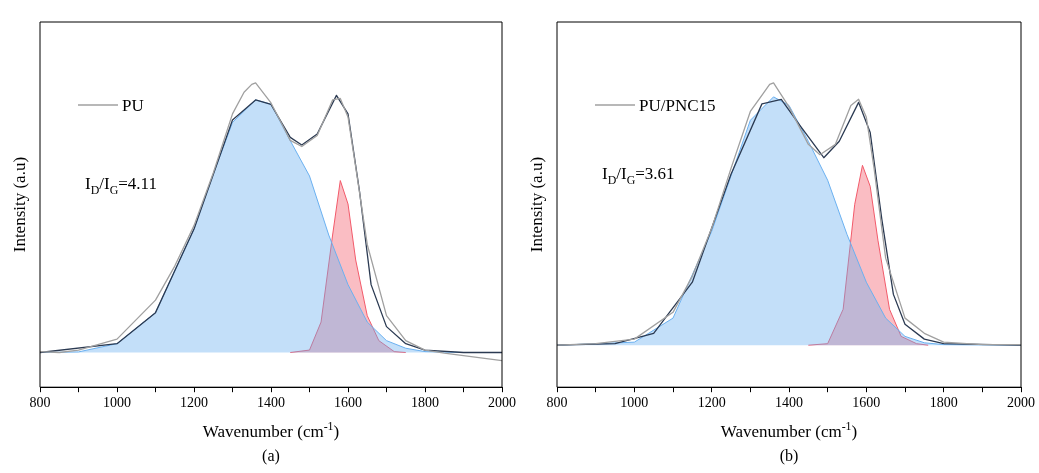  Describe the element at coordinates (271, 456) in the screenshot. I see `text: (a)` at that location.